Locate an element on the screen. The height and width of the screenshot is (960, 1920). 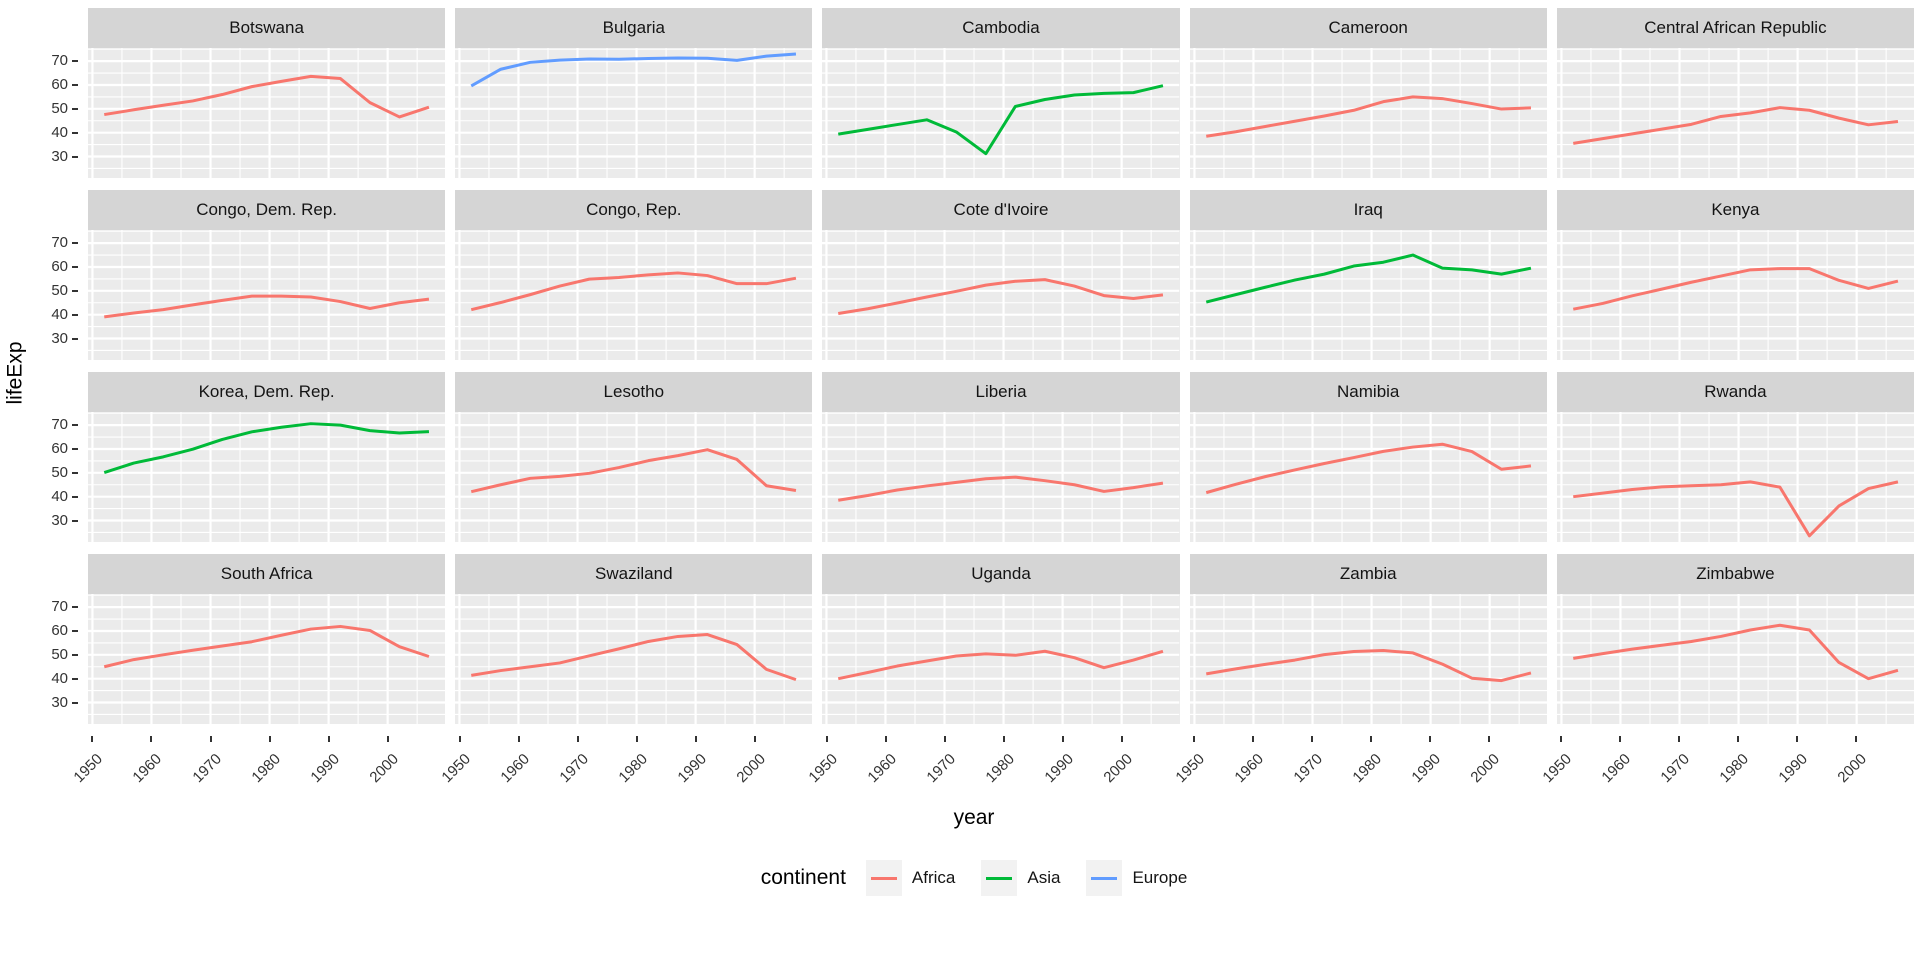
facet-strip-label: Korea, Dem. Rep. is located at coordinates (266, 391).